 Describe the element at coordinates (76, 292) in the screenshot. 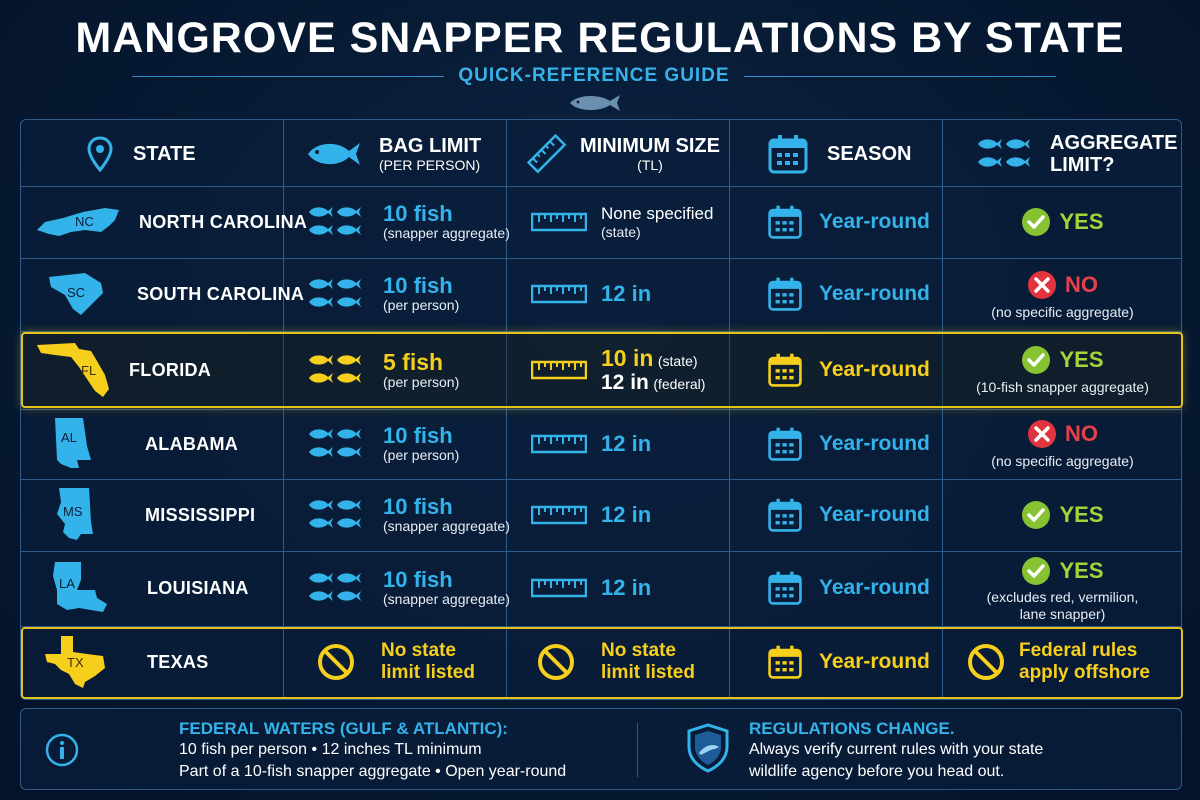

I see `state-abbr: SC` at that location.